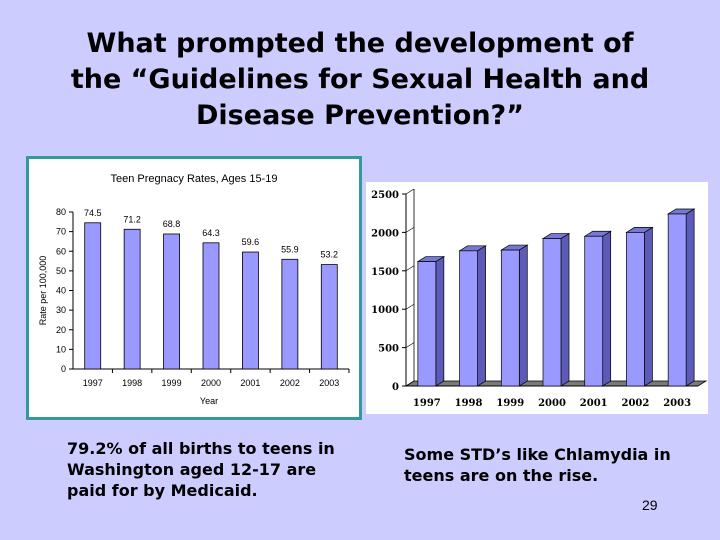 Image resolution: width=720 pixels, height=540 pixels. What do you see at coordinates (594, 403) in the screenshot?
I see `chart2-x-tick-label: 2001` at bounding box center [594, 403].